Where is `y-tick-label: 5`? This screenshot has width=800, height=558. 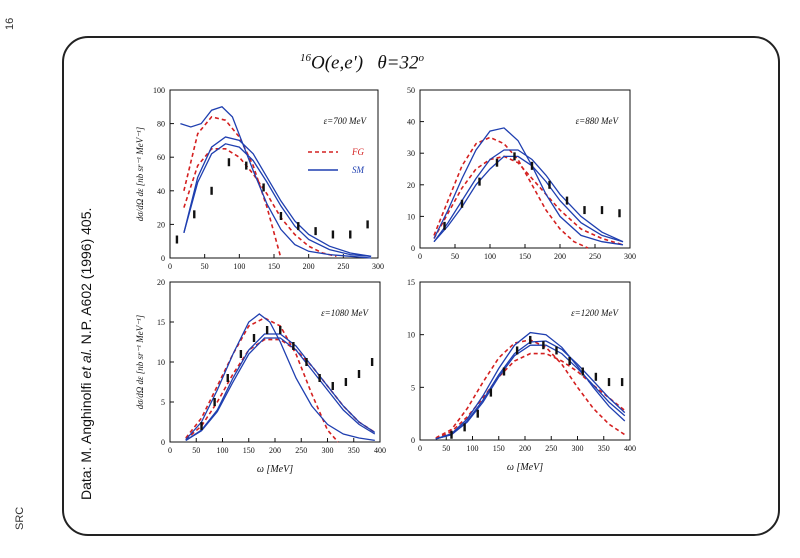
y-tick-label: 5 is located at coordinates (413, 387).